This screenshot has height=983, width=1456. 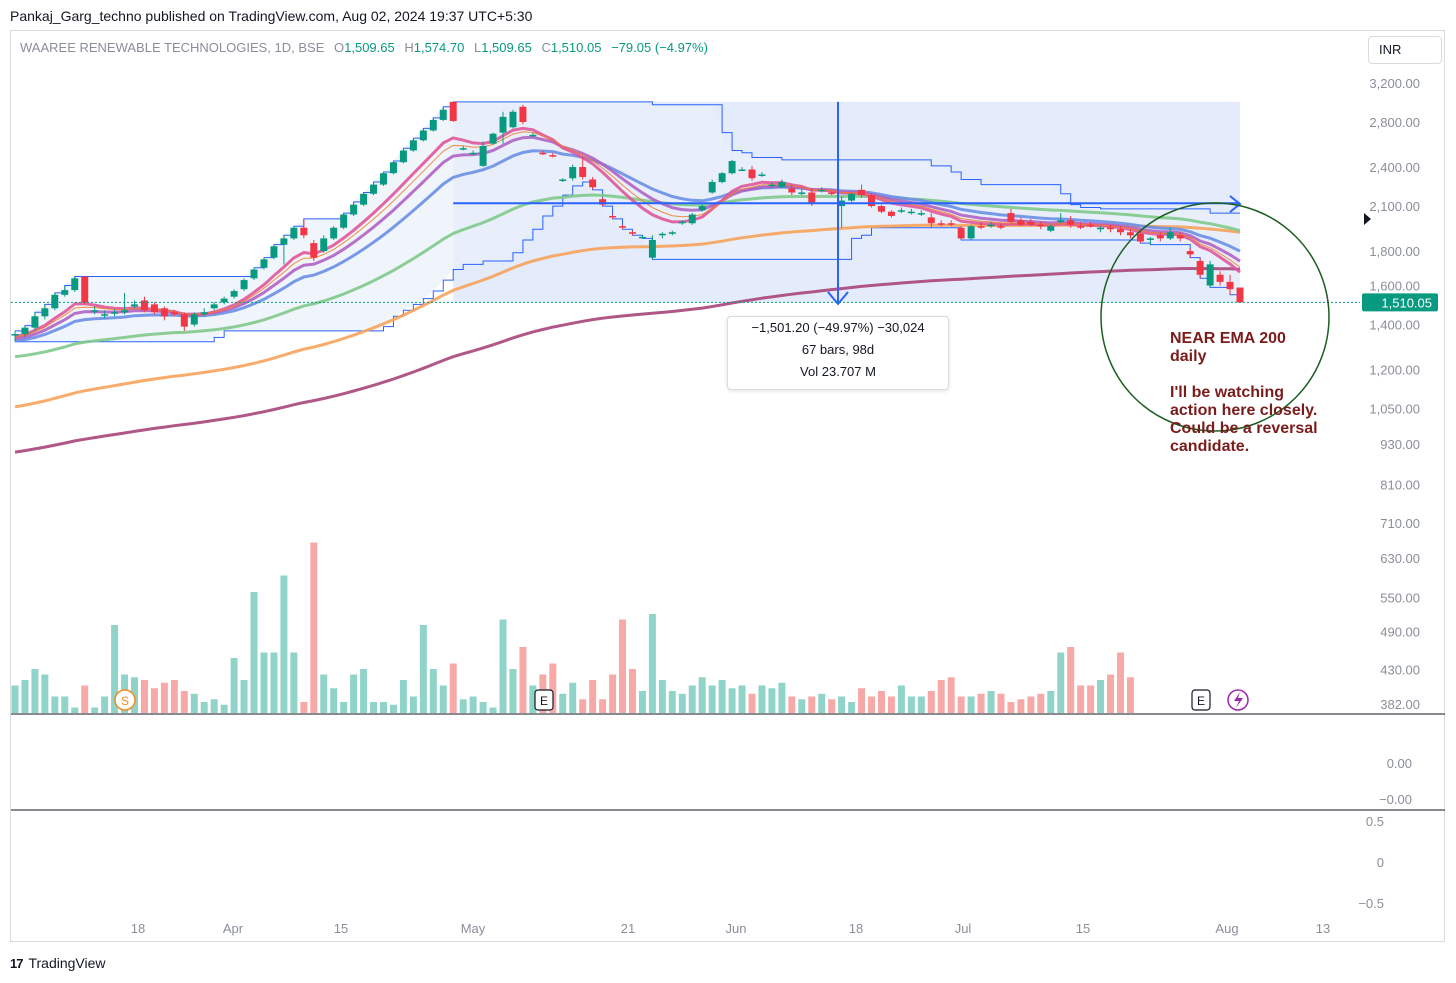 I want to click on low-label: L, so click(x=477, y=47).